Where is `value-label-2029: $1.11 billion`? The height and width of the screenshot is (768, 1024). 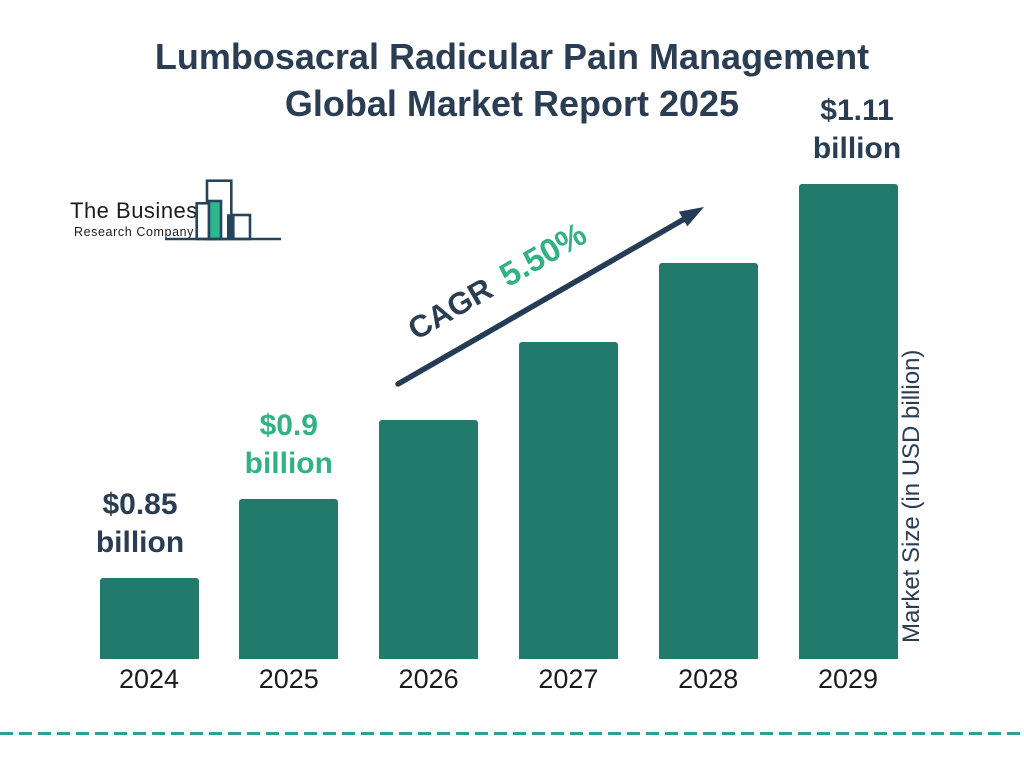
value-label-2029: $1.11 billion is located at coordinates (857, 130).